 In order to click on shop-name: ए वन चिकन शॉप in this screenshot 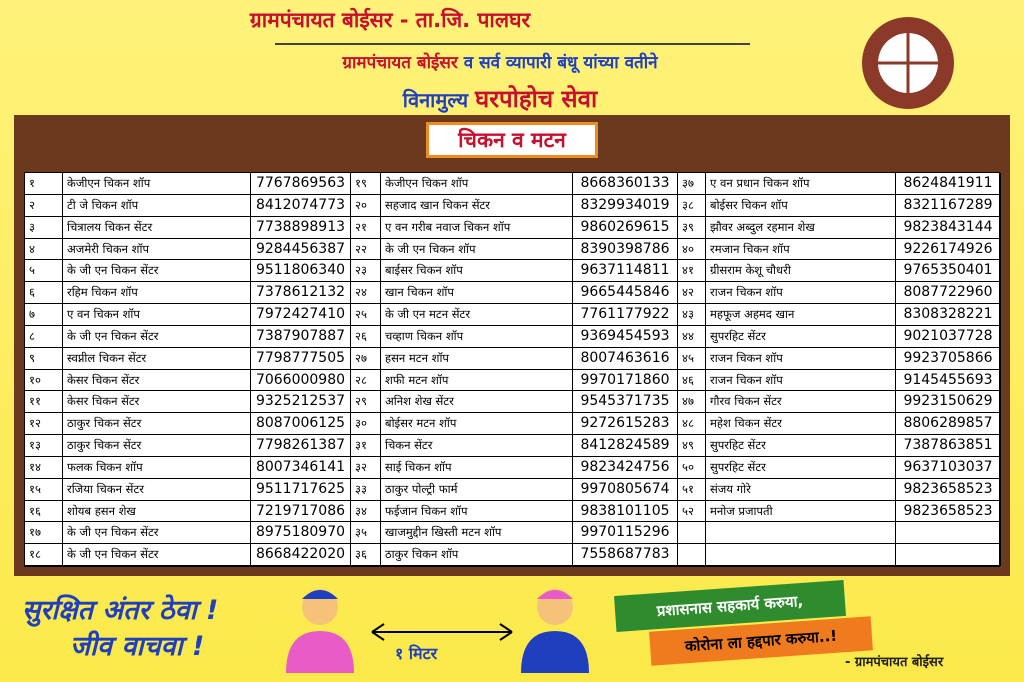, I will do `click(157, 315)`.